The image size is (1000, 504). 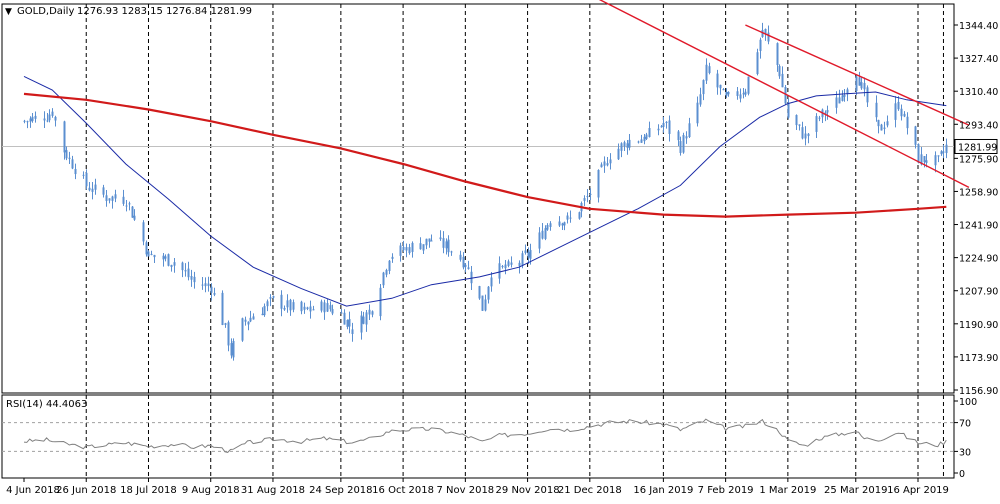 What do you see at coordinates (211, 490) in the screenshot?
I see `x-tick-label: 9 Aug 2018` at bounding box center [211, 490].